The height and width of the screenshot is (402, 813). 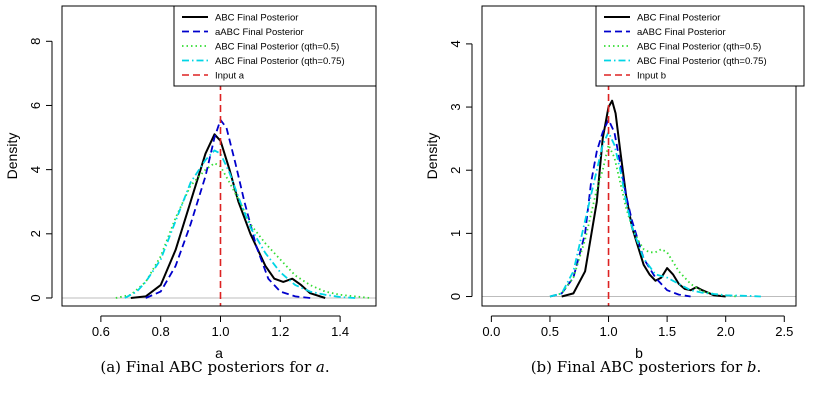 I want to click on y-tick-label: 6, so click(x=35, y=105).